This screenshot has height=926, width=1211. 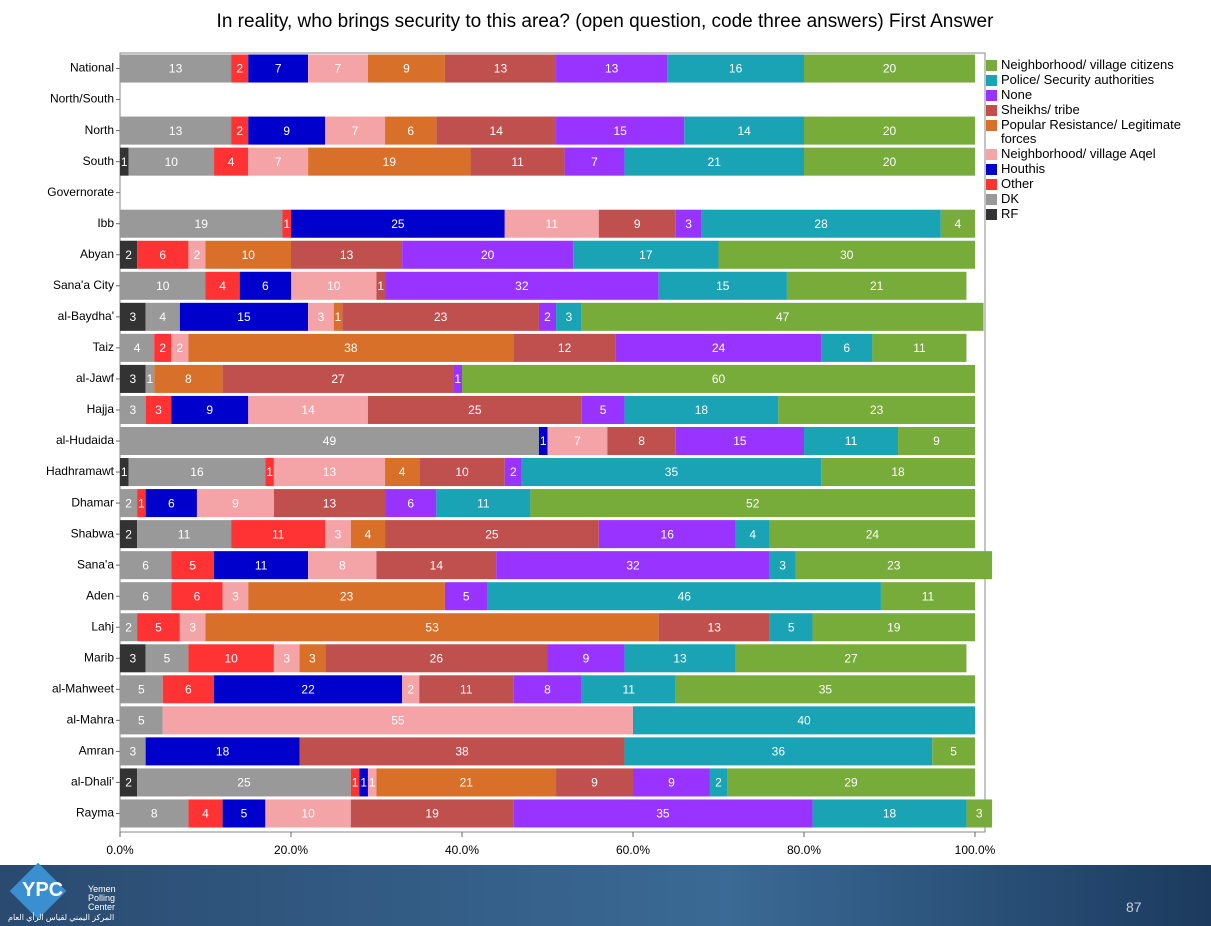 What do you see at coordinates (101, 409) in the screenshot?
I see `y-tick-label: Hajja` at bounding box center [101, 409].